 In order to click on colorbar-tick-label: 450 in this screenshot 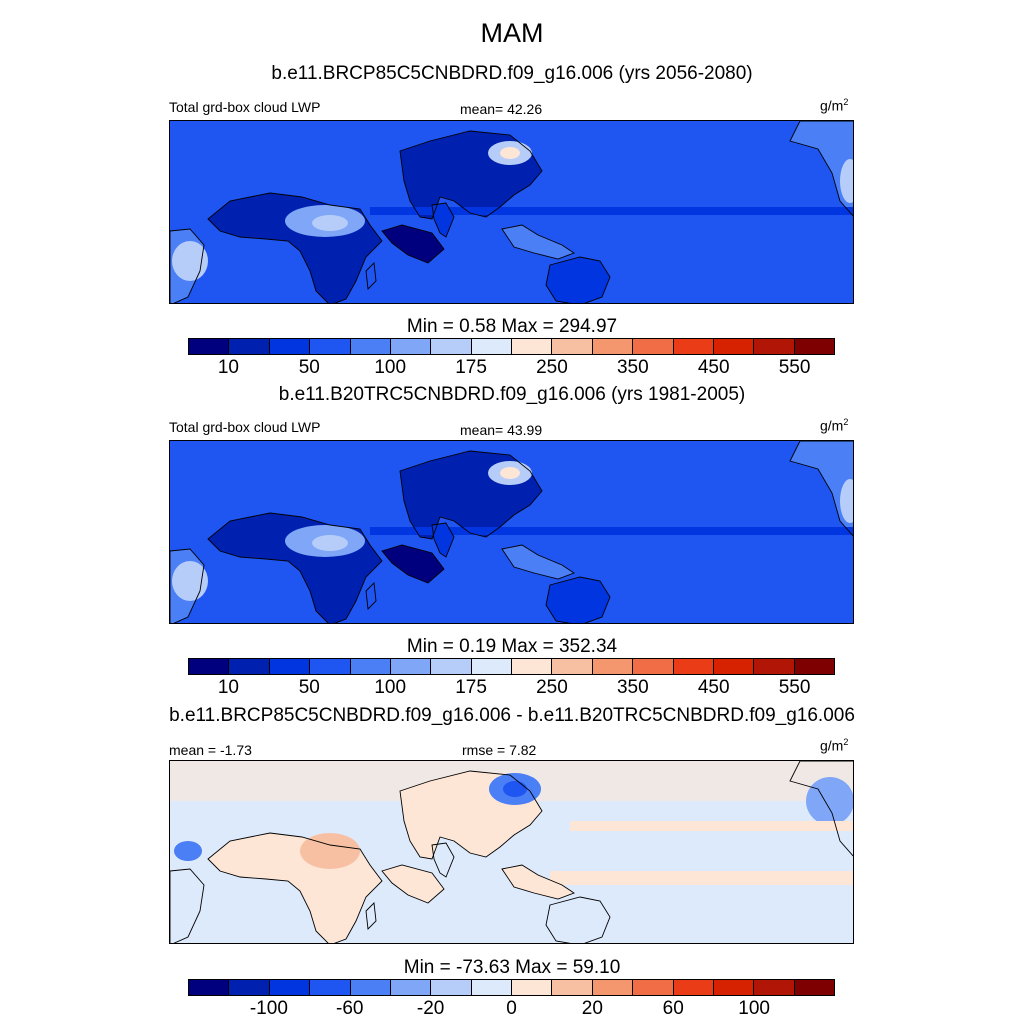, I will do `click(713, 687)`.